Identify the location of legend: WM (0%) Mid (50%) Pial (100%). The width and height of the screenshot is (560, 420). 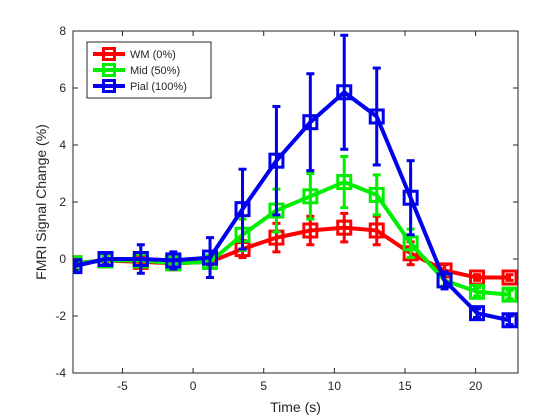
(149, 70).